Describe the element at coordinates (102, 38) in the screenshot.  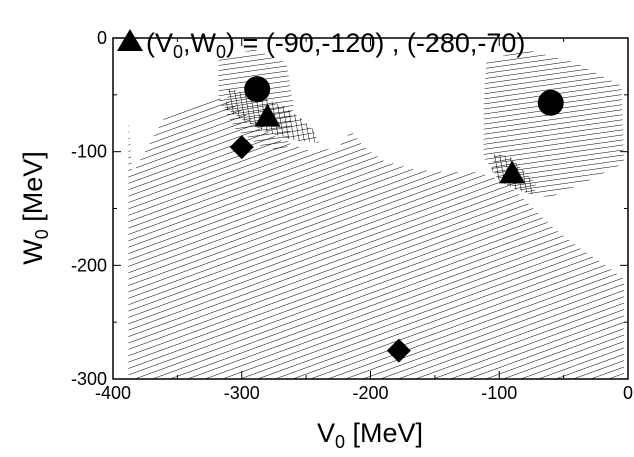
I see `y-tick-label: 0` at that location.